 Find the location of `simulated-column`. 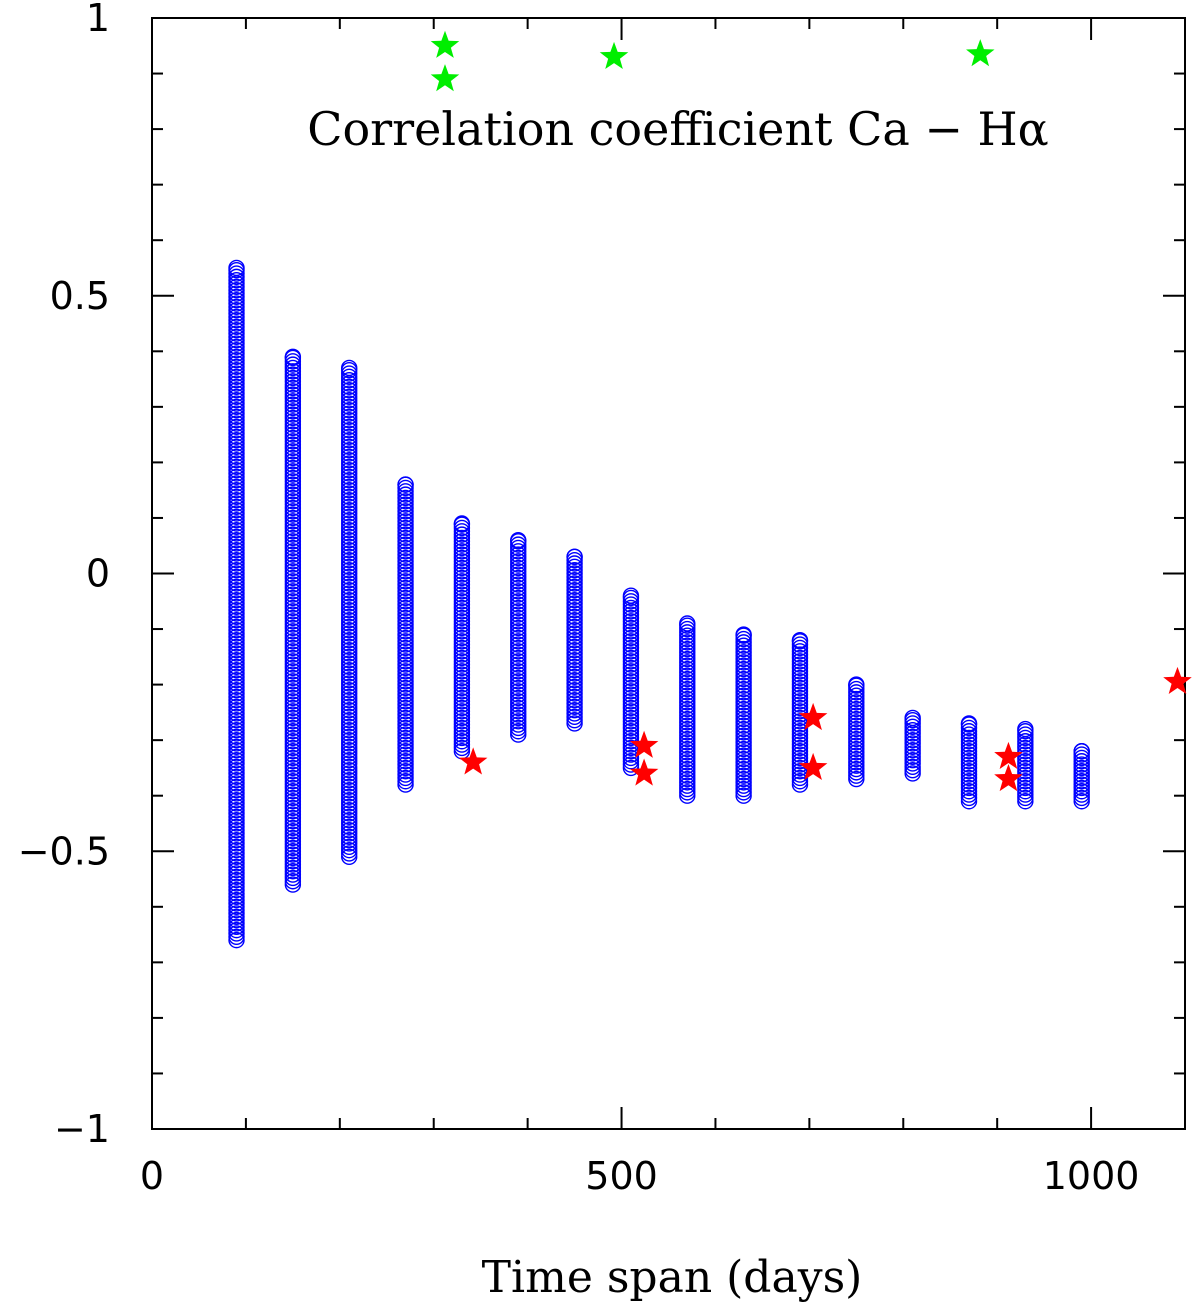

simulated-column is located at coordinates (1025, 765).